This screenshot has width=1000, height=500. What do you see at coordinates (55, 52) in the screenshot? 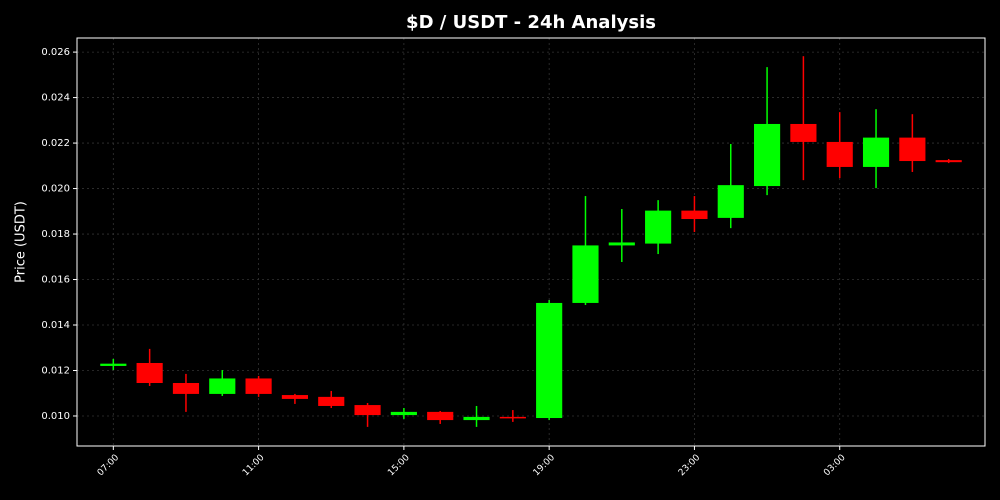
I see `y-tick-label: 0.026` at bounding box center [55, 52].